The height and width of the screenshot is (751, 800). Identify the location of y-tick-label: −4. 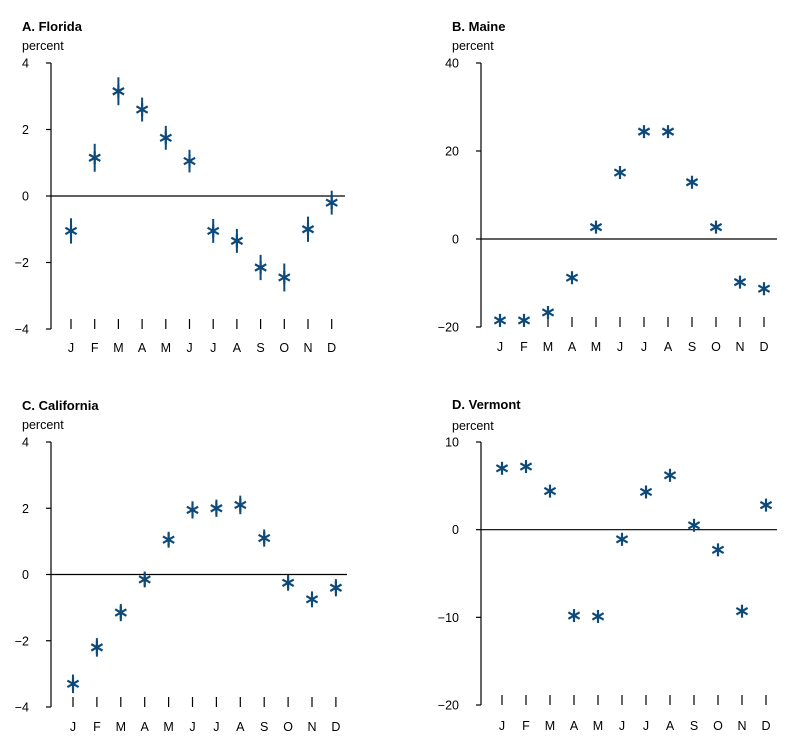
(22, 708).